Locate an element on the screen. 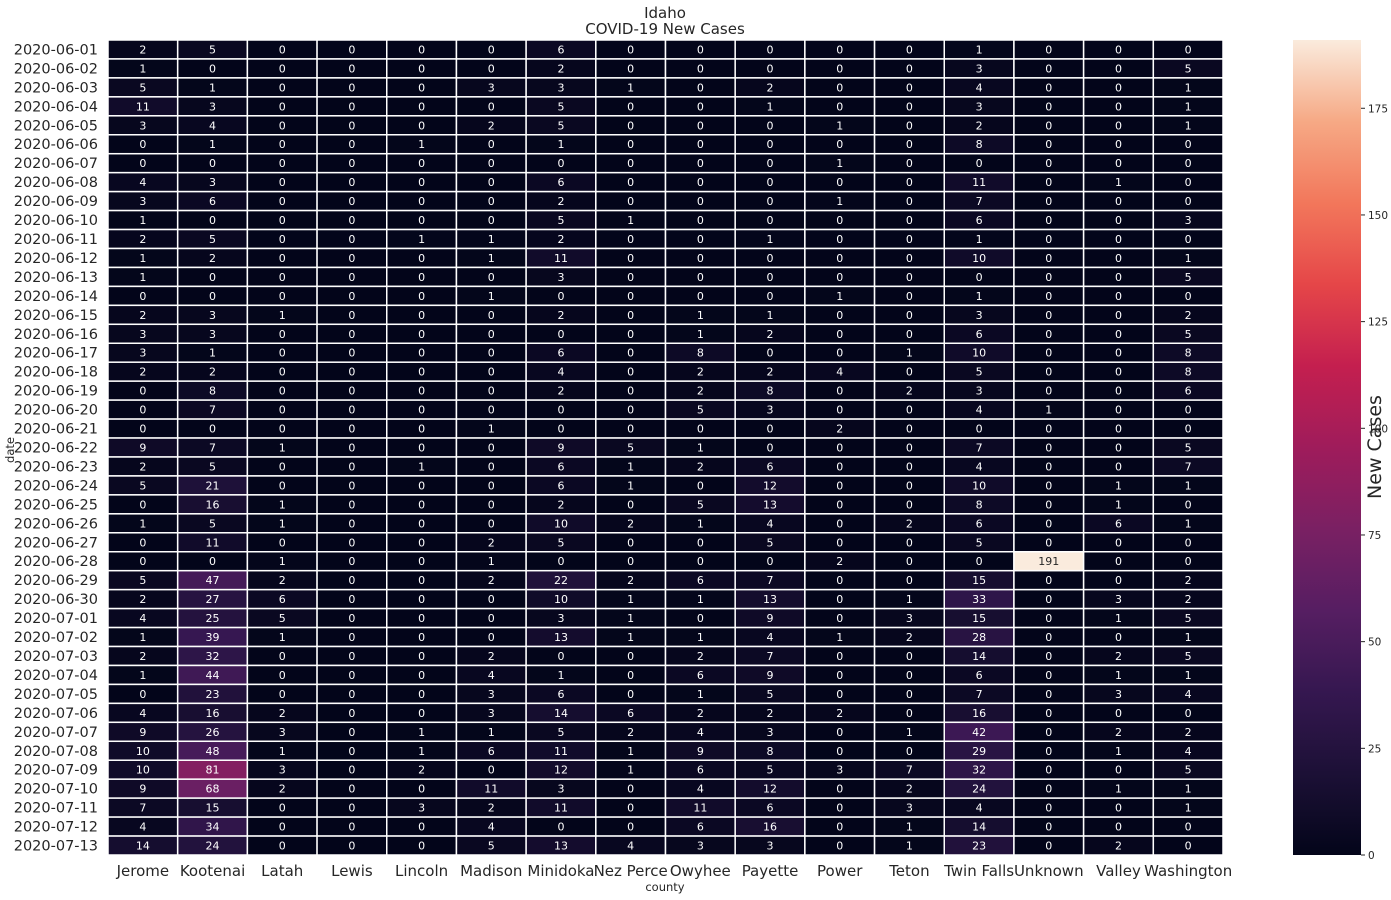 The height and width of the screenshot is (900, 1391). y-tick-label: 2020-06-07 is located at coordinates (56, 164).